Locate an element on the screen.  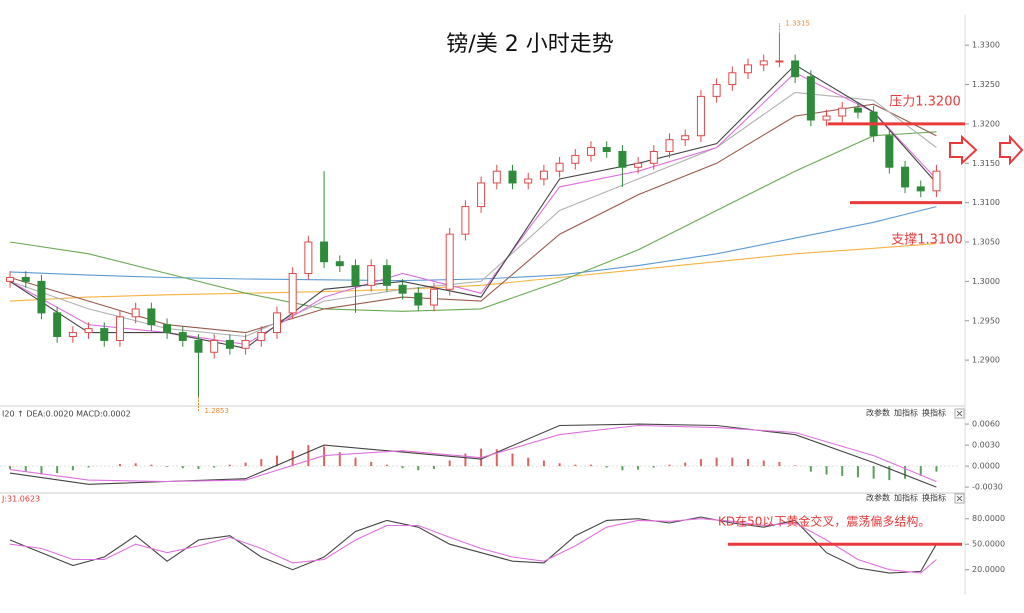
y-tick-label: 50.0000 is located at coordinates (988, 544).